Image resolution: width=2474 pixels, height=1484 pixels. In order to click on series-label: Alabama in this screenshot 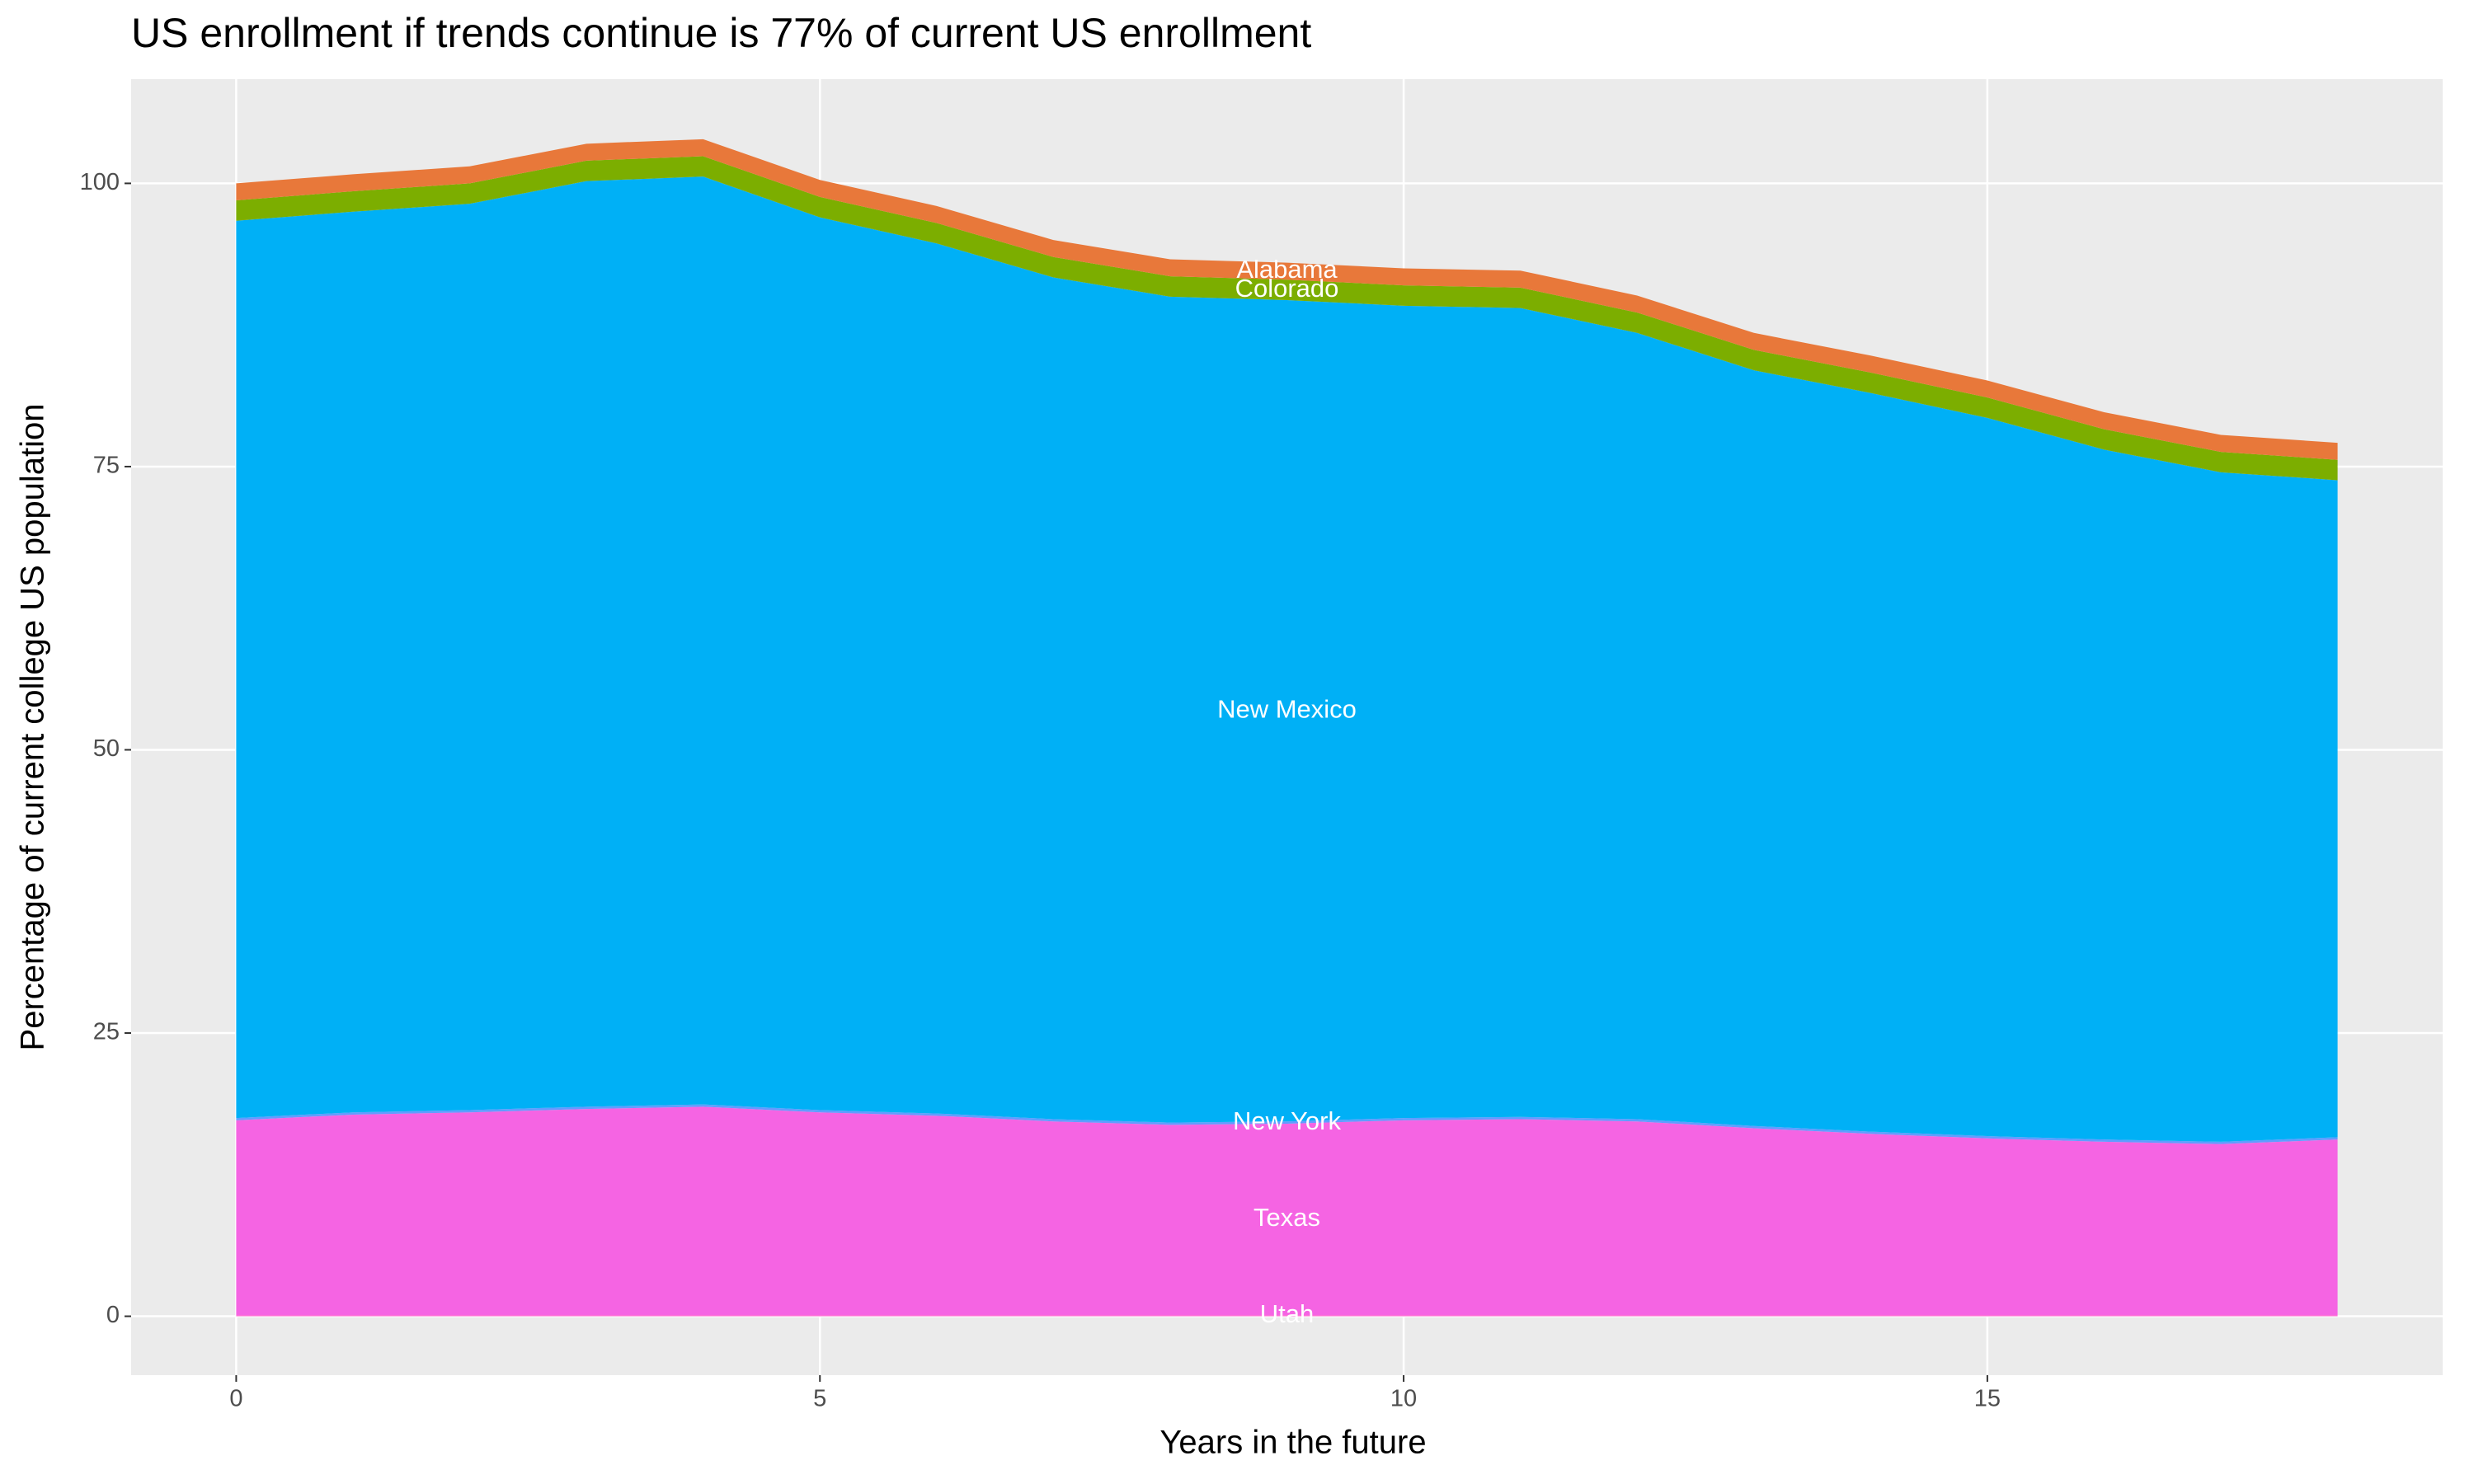, I will do `click(1287, 269)`.